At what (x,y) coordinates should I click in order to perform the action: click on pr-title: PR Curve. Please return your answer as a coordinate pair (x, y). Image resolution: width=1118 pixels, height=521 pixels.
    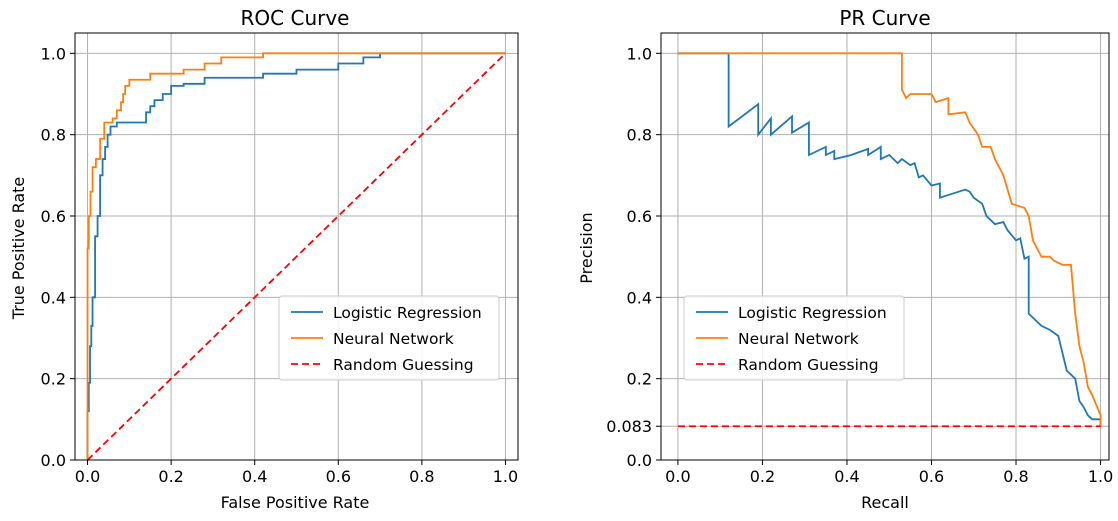
    Looking at the image, I should click on (884, 18).